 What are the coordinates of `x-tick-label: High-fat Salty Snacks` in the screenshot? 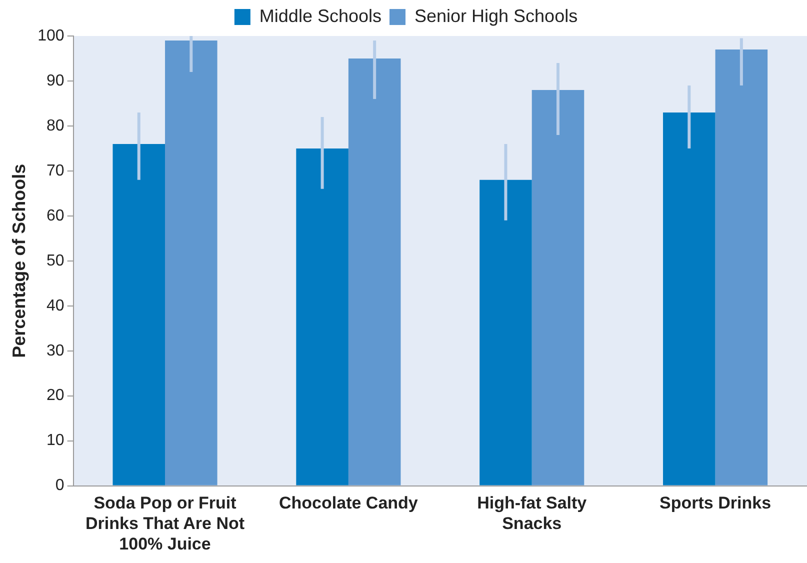 It's located at (532, 514).